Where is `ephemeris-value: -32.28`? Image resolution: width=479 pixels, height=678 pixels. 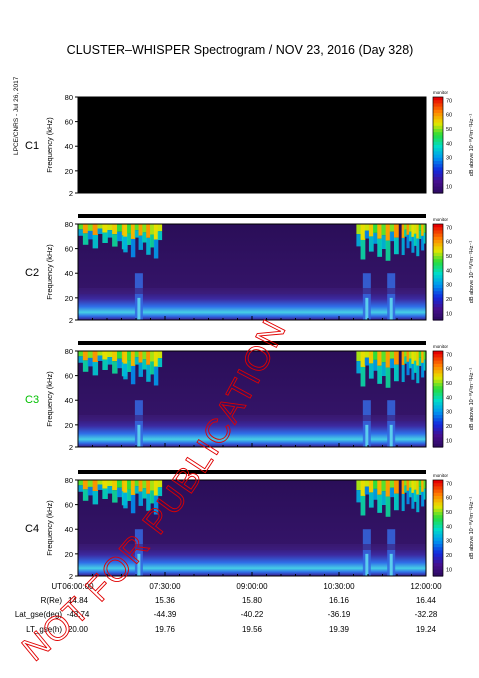 ephemeris-value: -32.28 is located at coordinates (426, 614).